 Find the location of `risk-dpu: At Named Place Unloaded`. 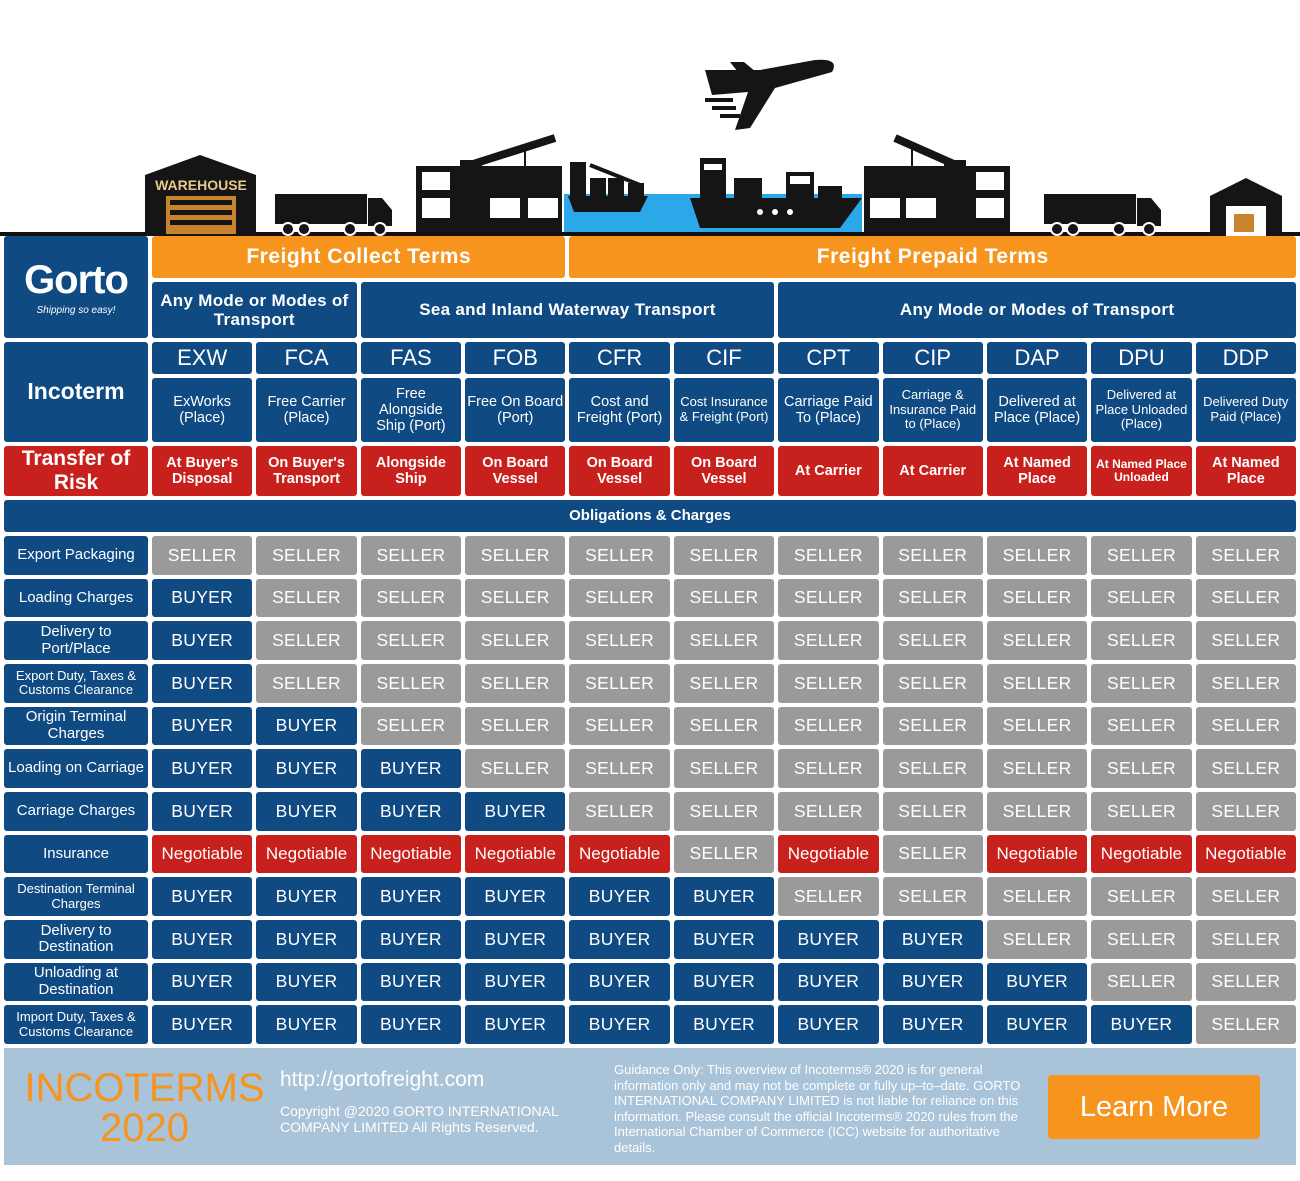

risk-dpu: At Named Place Unloaded is located at coordinates (1141, 471).